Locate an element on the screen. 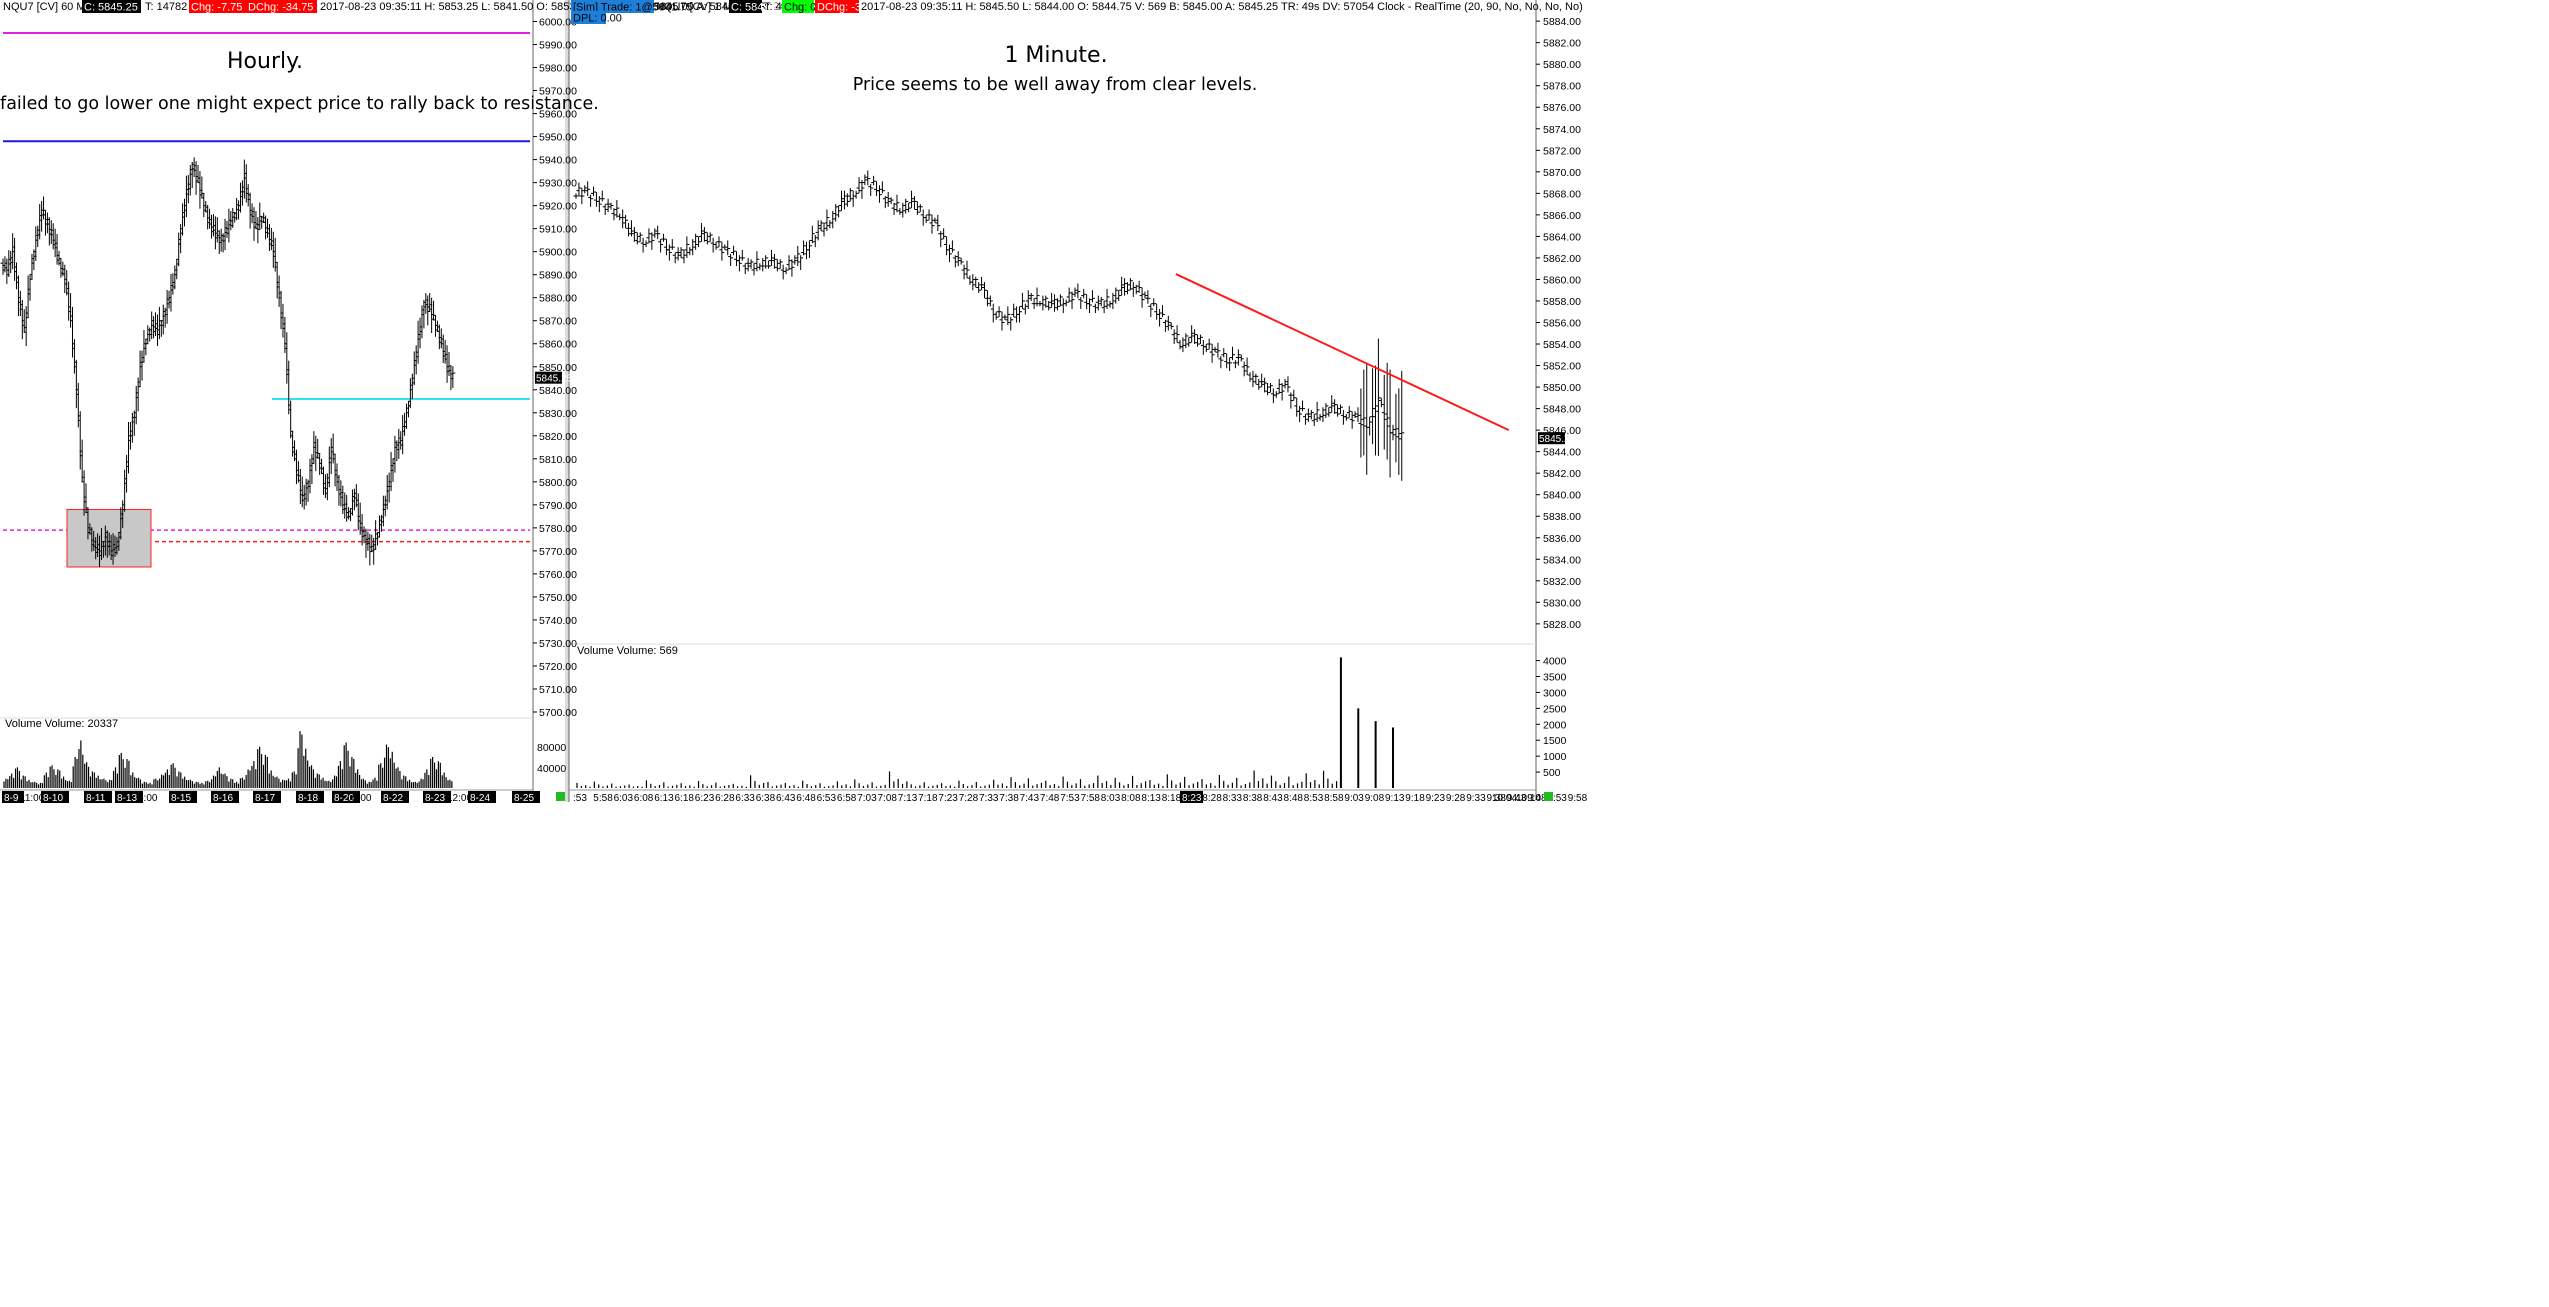 The image size is (2549, 1307). right-time-tick: 7:33 is located at coordinates (989, 798).